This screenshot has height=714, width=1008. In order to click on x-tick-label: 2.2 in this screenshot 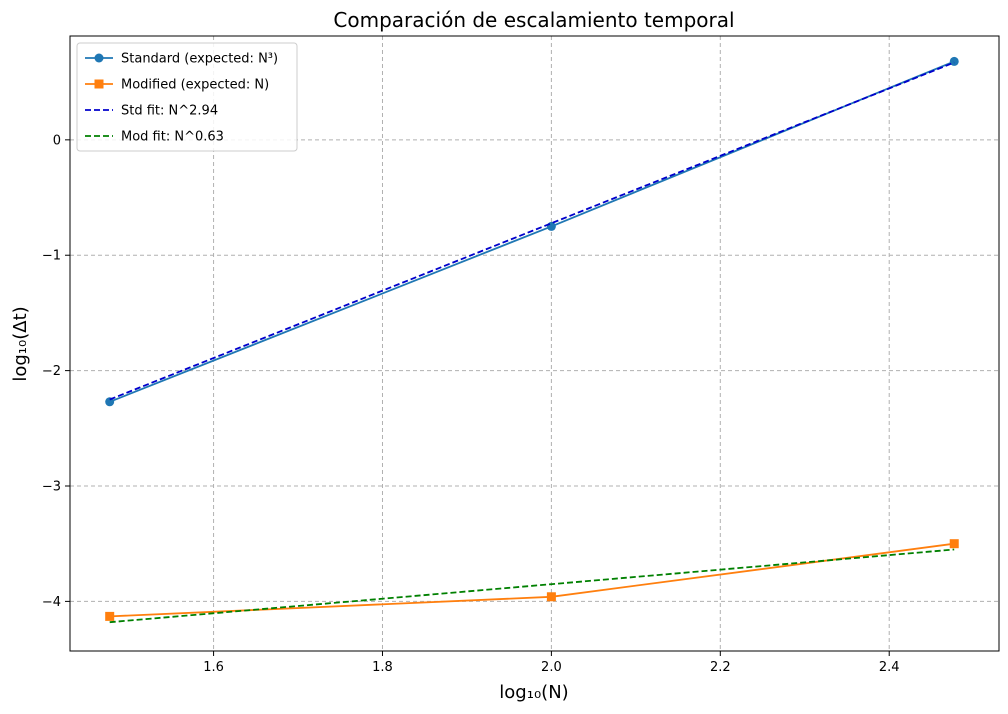, I will do `click(720, 667)`.